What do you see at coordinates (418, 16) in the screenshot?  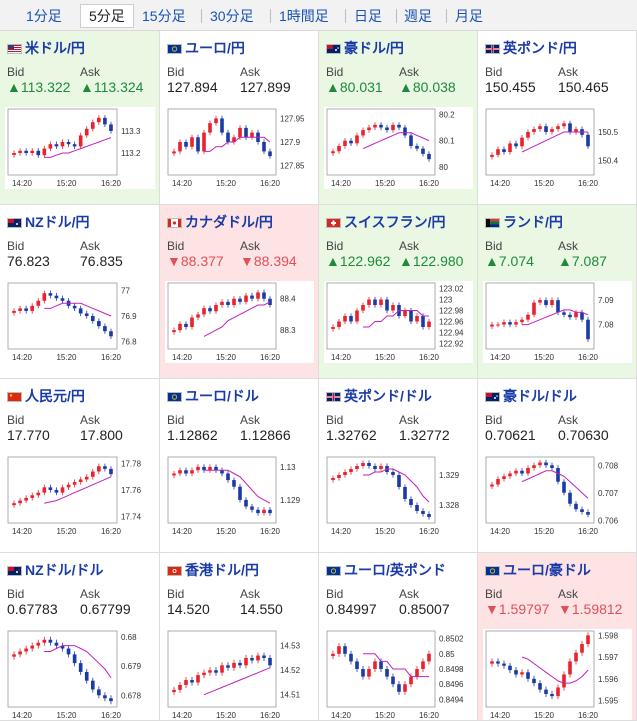 I see `tab-6: 週足` at bounding box center [418, 16].